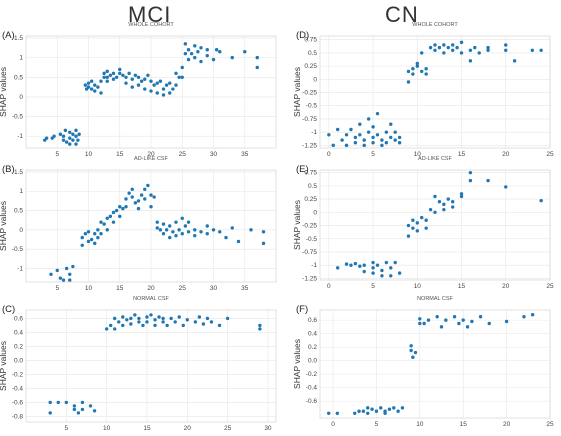 Image resolution: width=561 pixels, height=436 pixels. I want to click on x-tick-label: 35, so click(245, 154).